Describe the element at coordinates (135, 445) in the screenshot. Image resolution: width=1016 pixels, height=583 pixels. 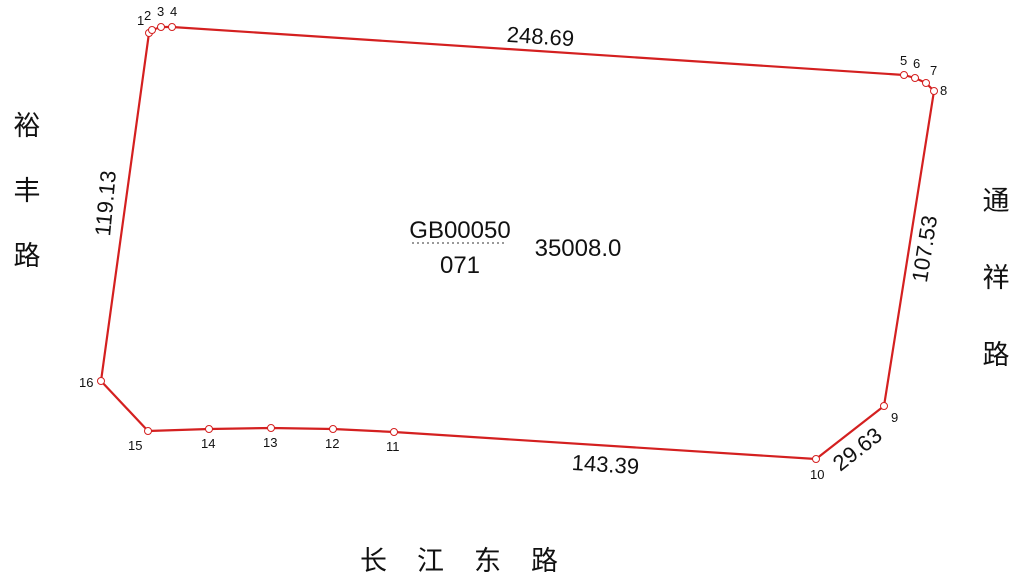
I see `vertex-label: 15` at that location.